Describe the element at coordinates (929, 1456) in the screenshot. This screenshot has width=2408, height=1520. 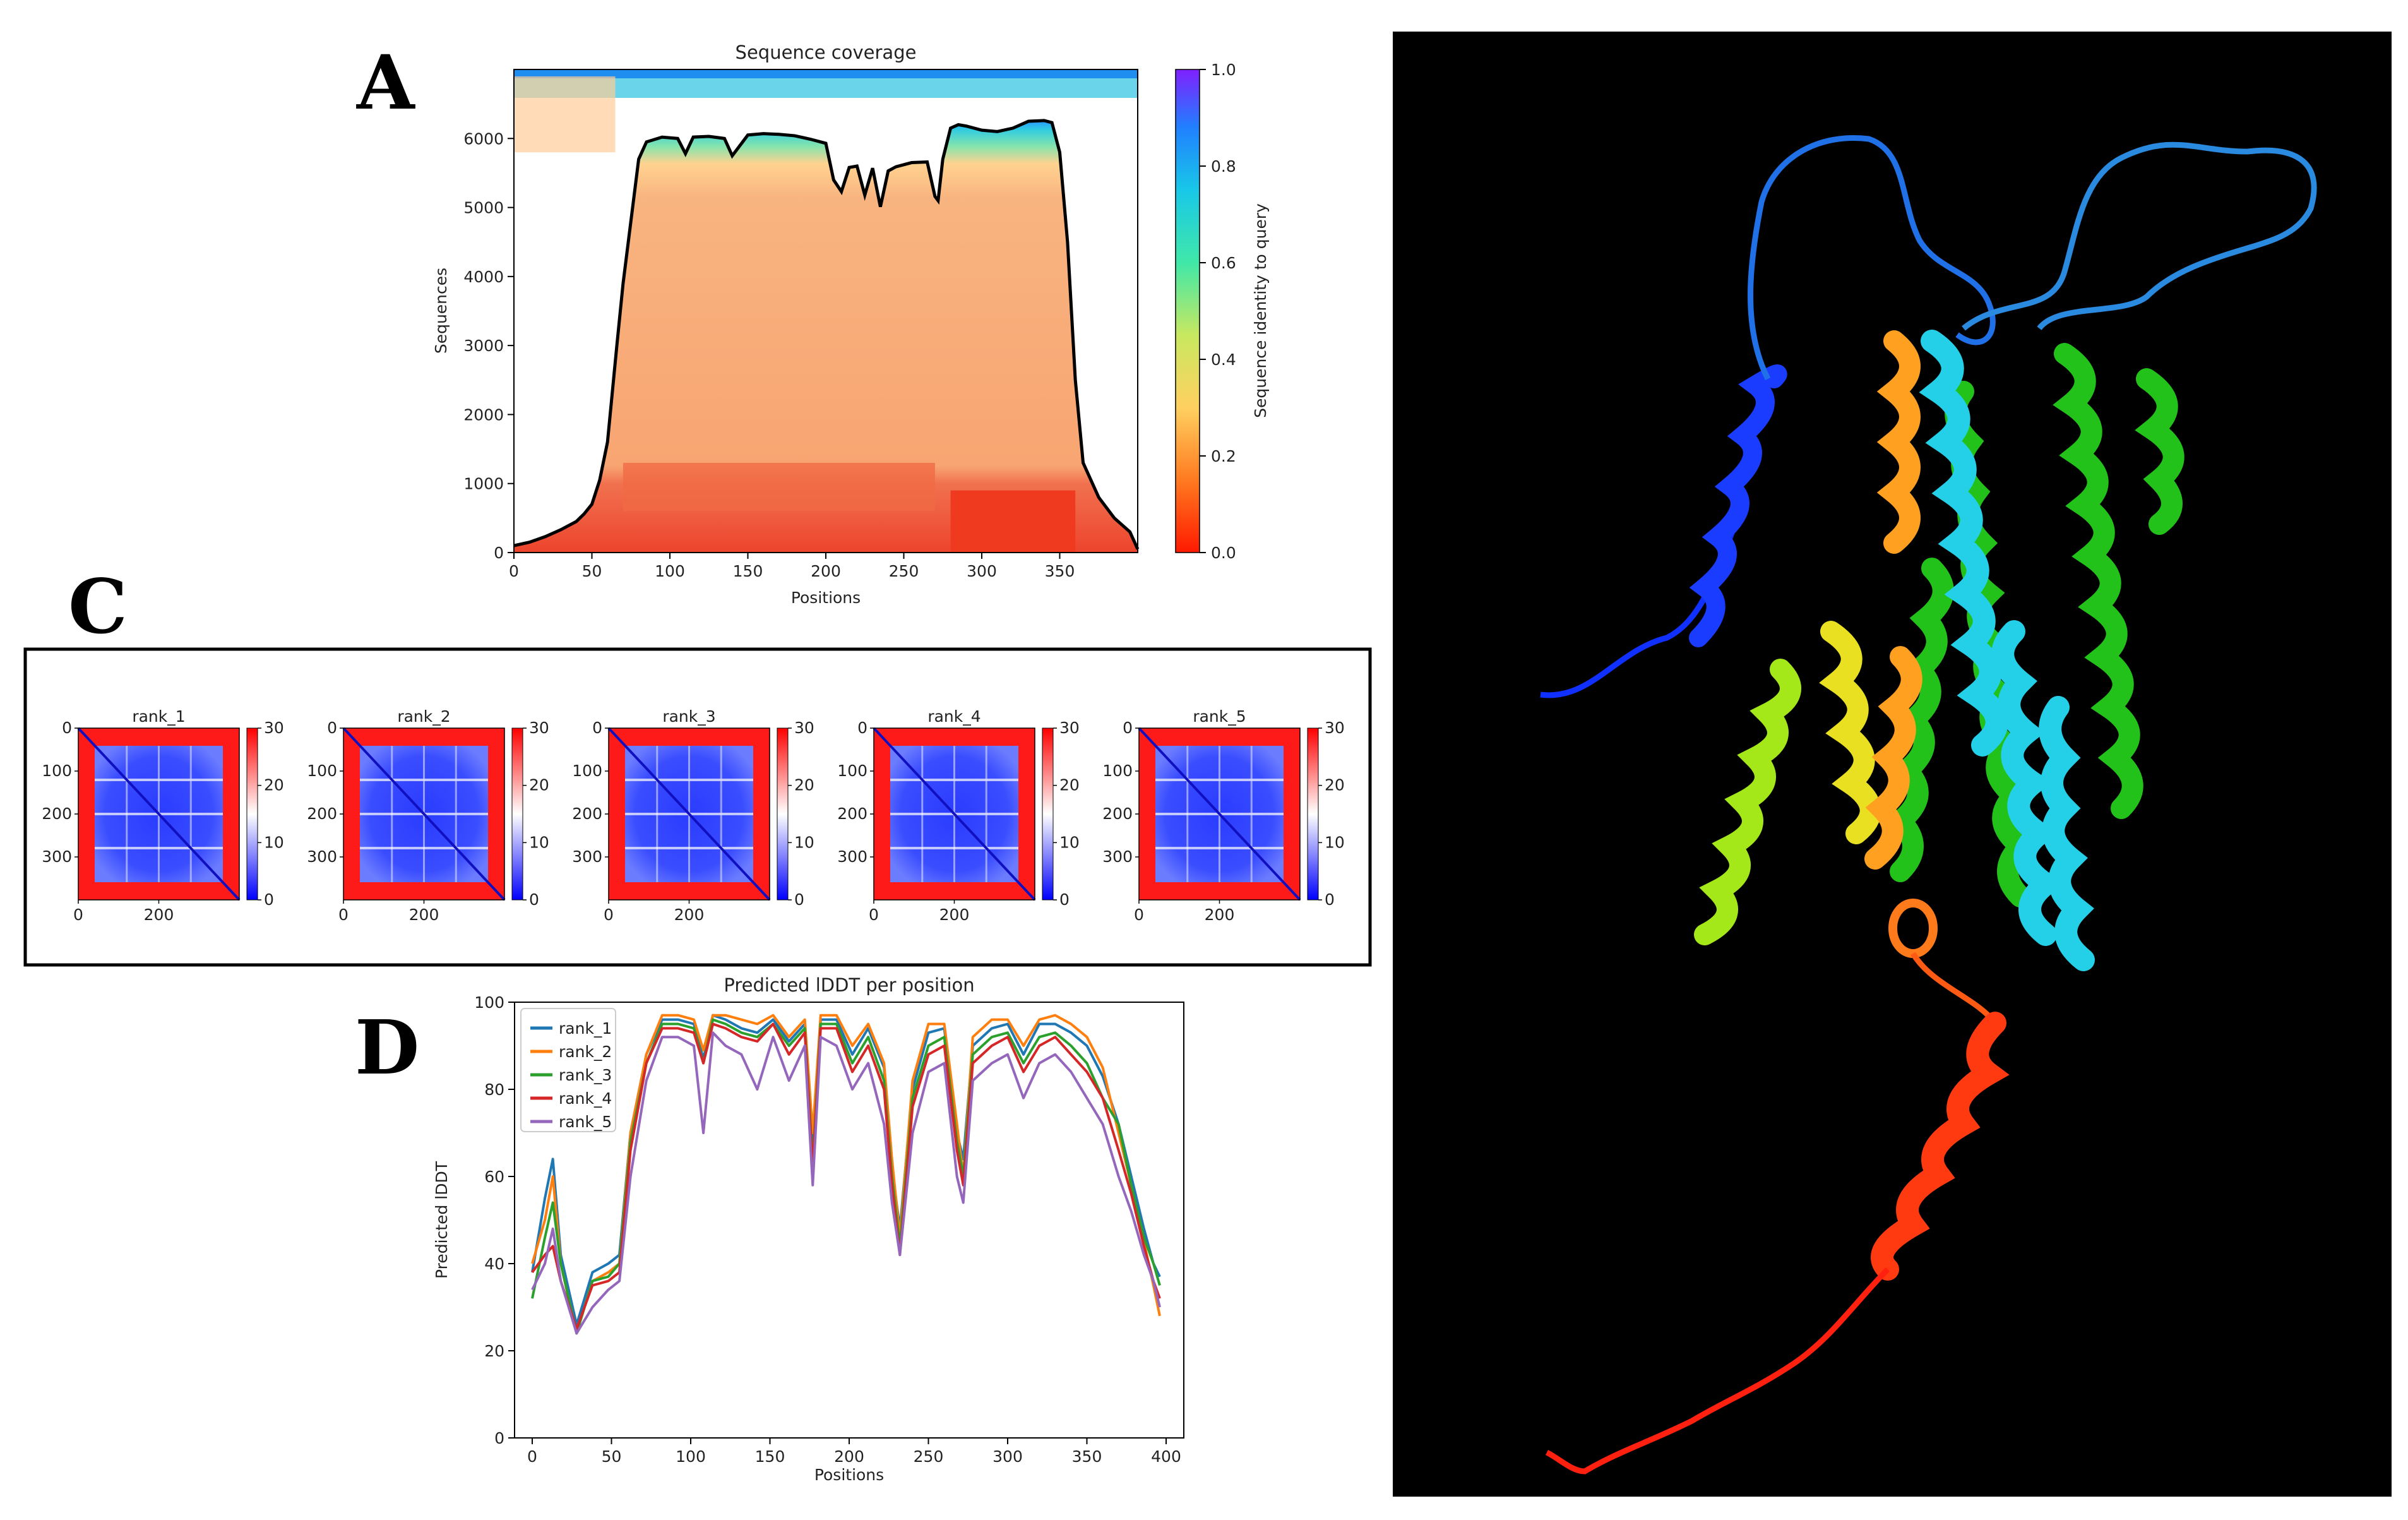
I see `plddt-x-tick-label: 250` at that location.